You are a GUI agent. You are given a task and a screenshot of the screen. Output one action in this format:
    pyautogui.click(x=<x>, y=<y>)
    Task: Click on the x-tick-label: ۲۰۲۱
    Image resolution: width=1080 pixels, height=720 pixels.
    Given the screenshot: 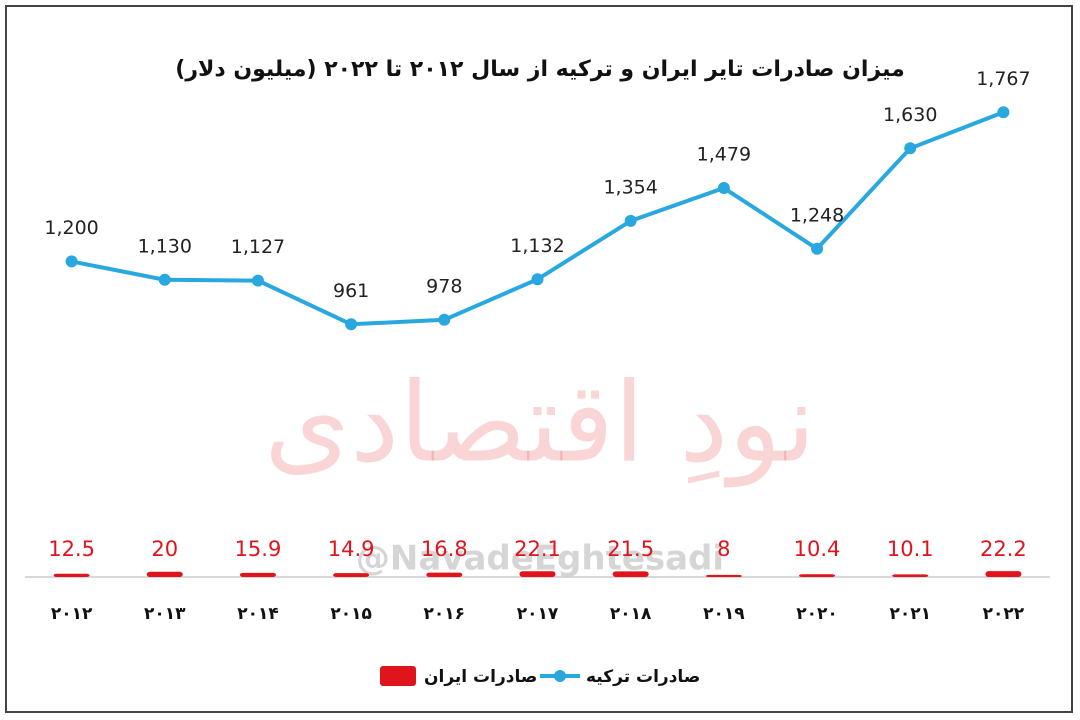 What is the action you would take?
    pyautogui.click(x=910, y=614)
    